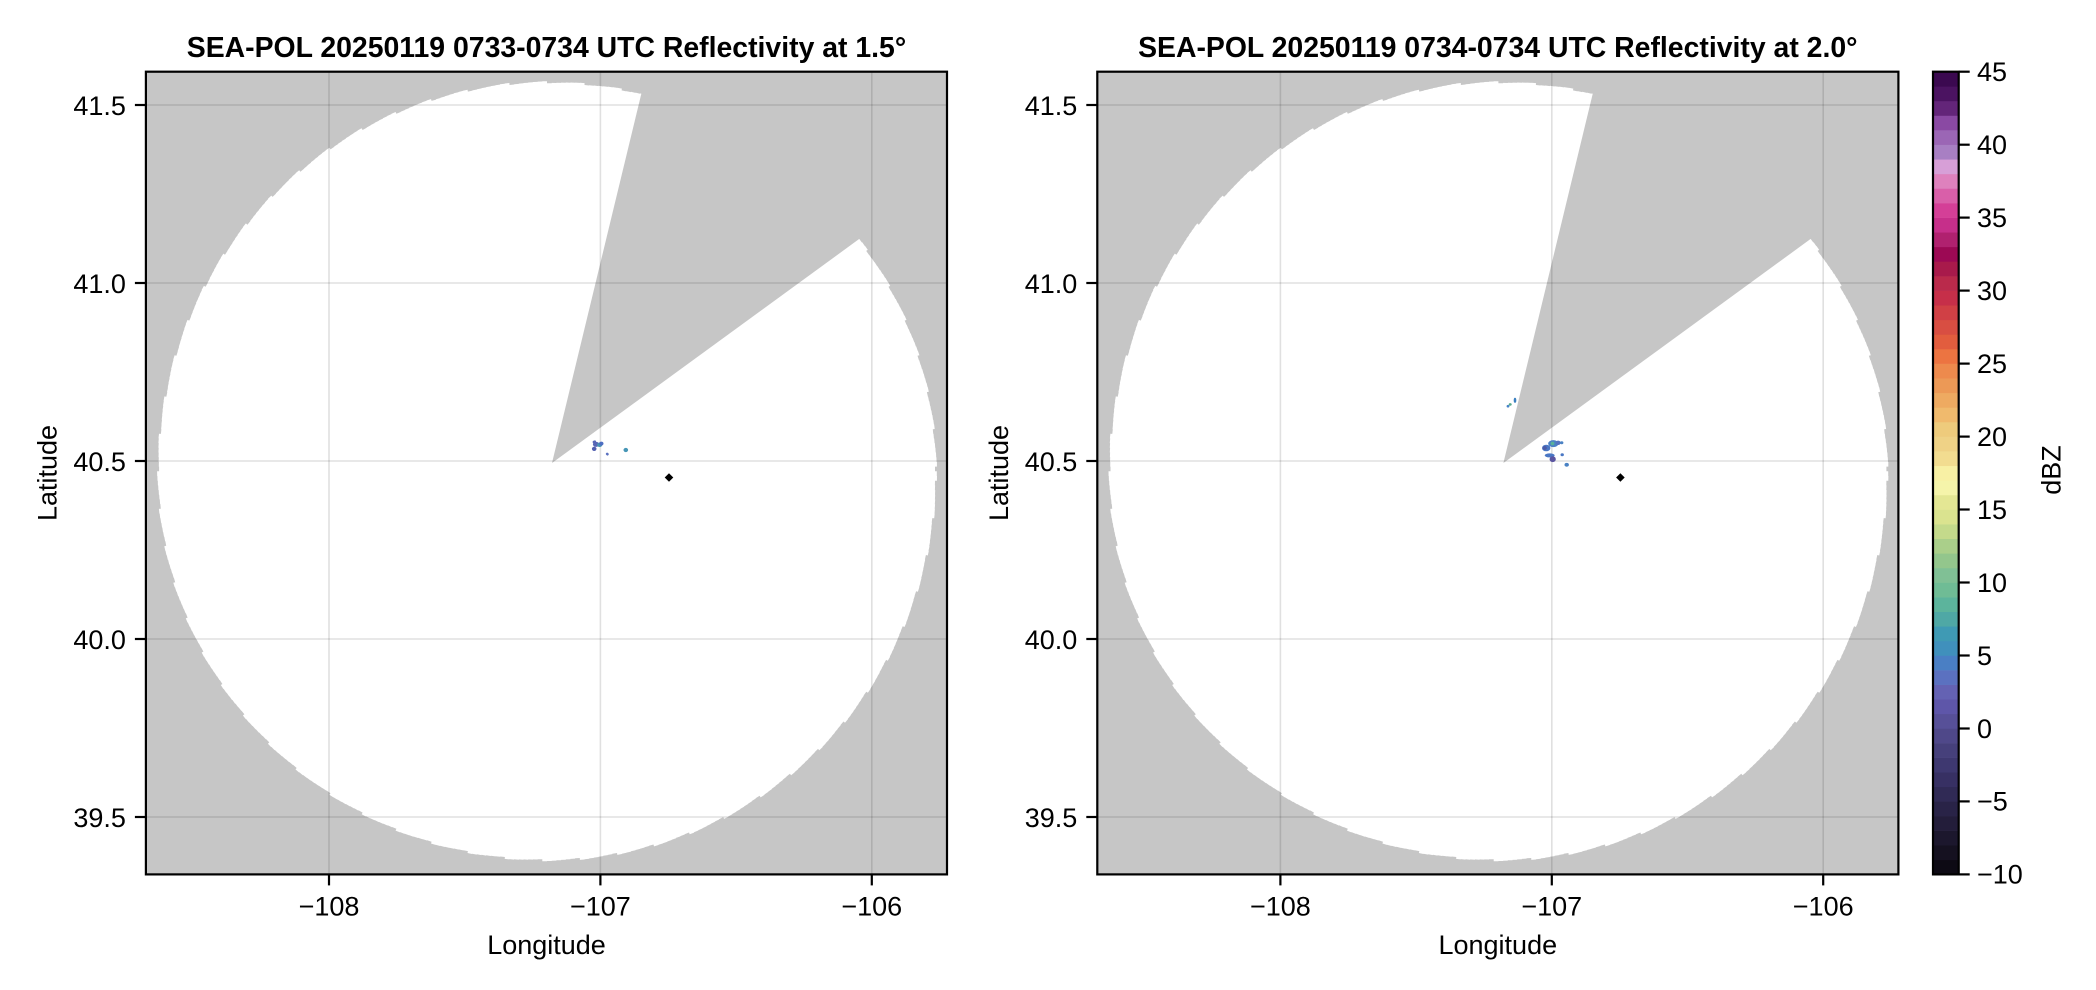 The width and height of the screenshot is (2096, 990). What do you see at coordinates (2052, 470) in the screenshot?
I see `svg-text: dBZ` at bounding box center [2052, 470].